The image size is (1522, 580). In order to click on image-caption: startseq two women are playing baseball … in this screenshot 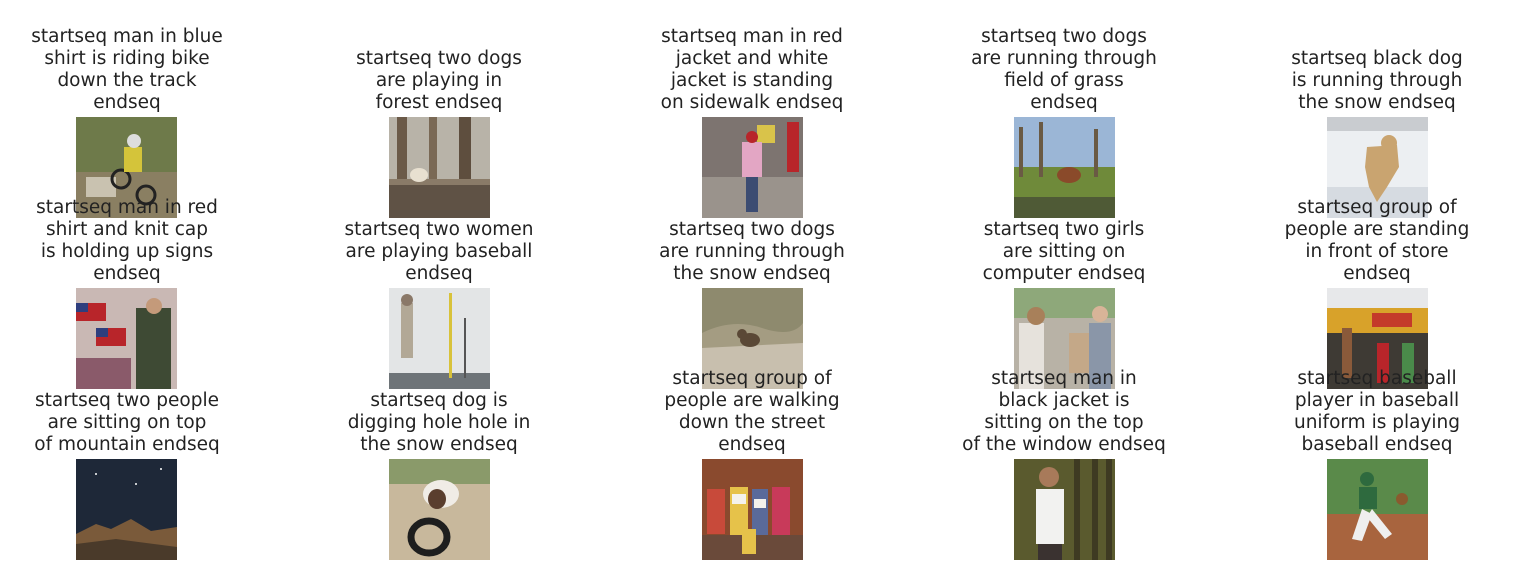, I will do `click(439, 251)`.